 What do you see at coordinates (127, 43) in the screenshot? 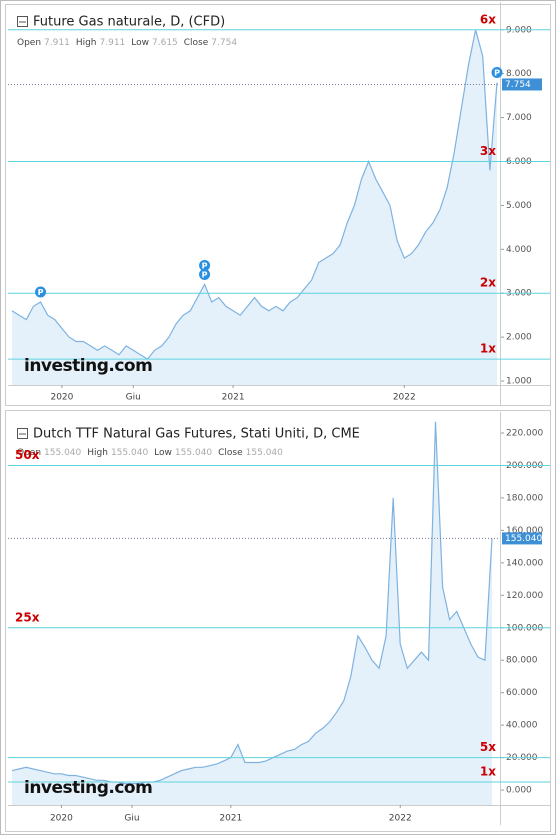
I see `ohlc: Open 7.911 High 7.911 Low 7.615 Close 7.754` at bounding box center [127, 43].